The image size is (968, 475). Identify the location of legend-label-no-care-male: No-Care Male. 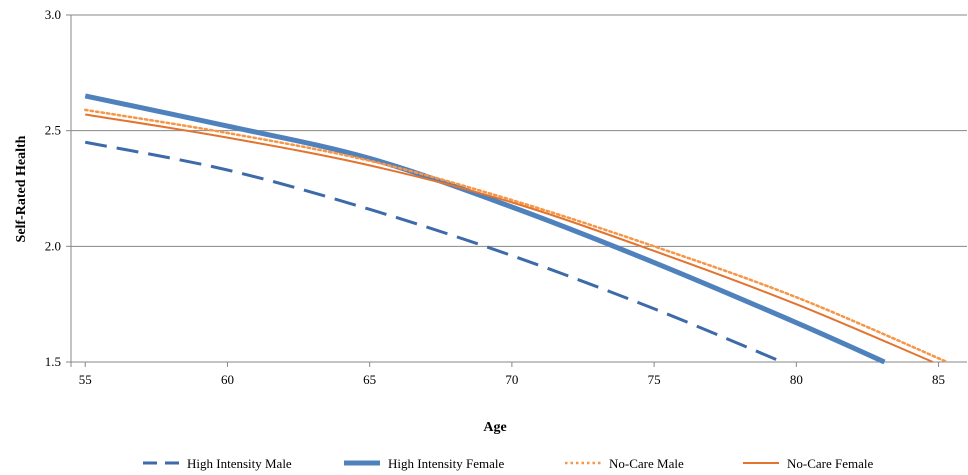
(646, 463).